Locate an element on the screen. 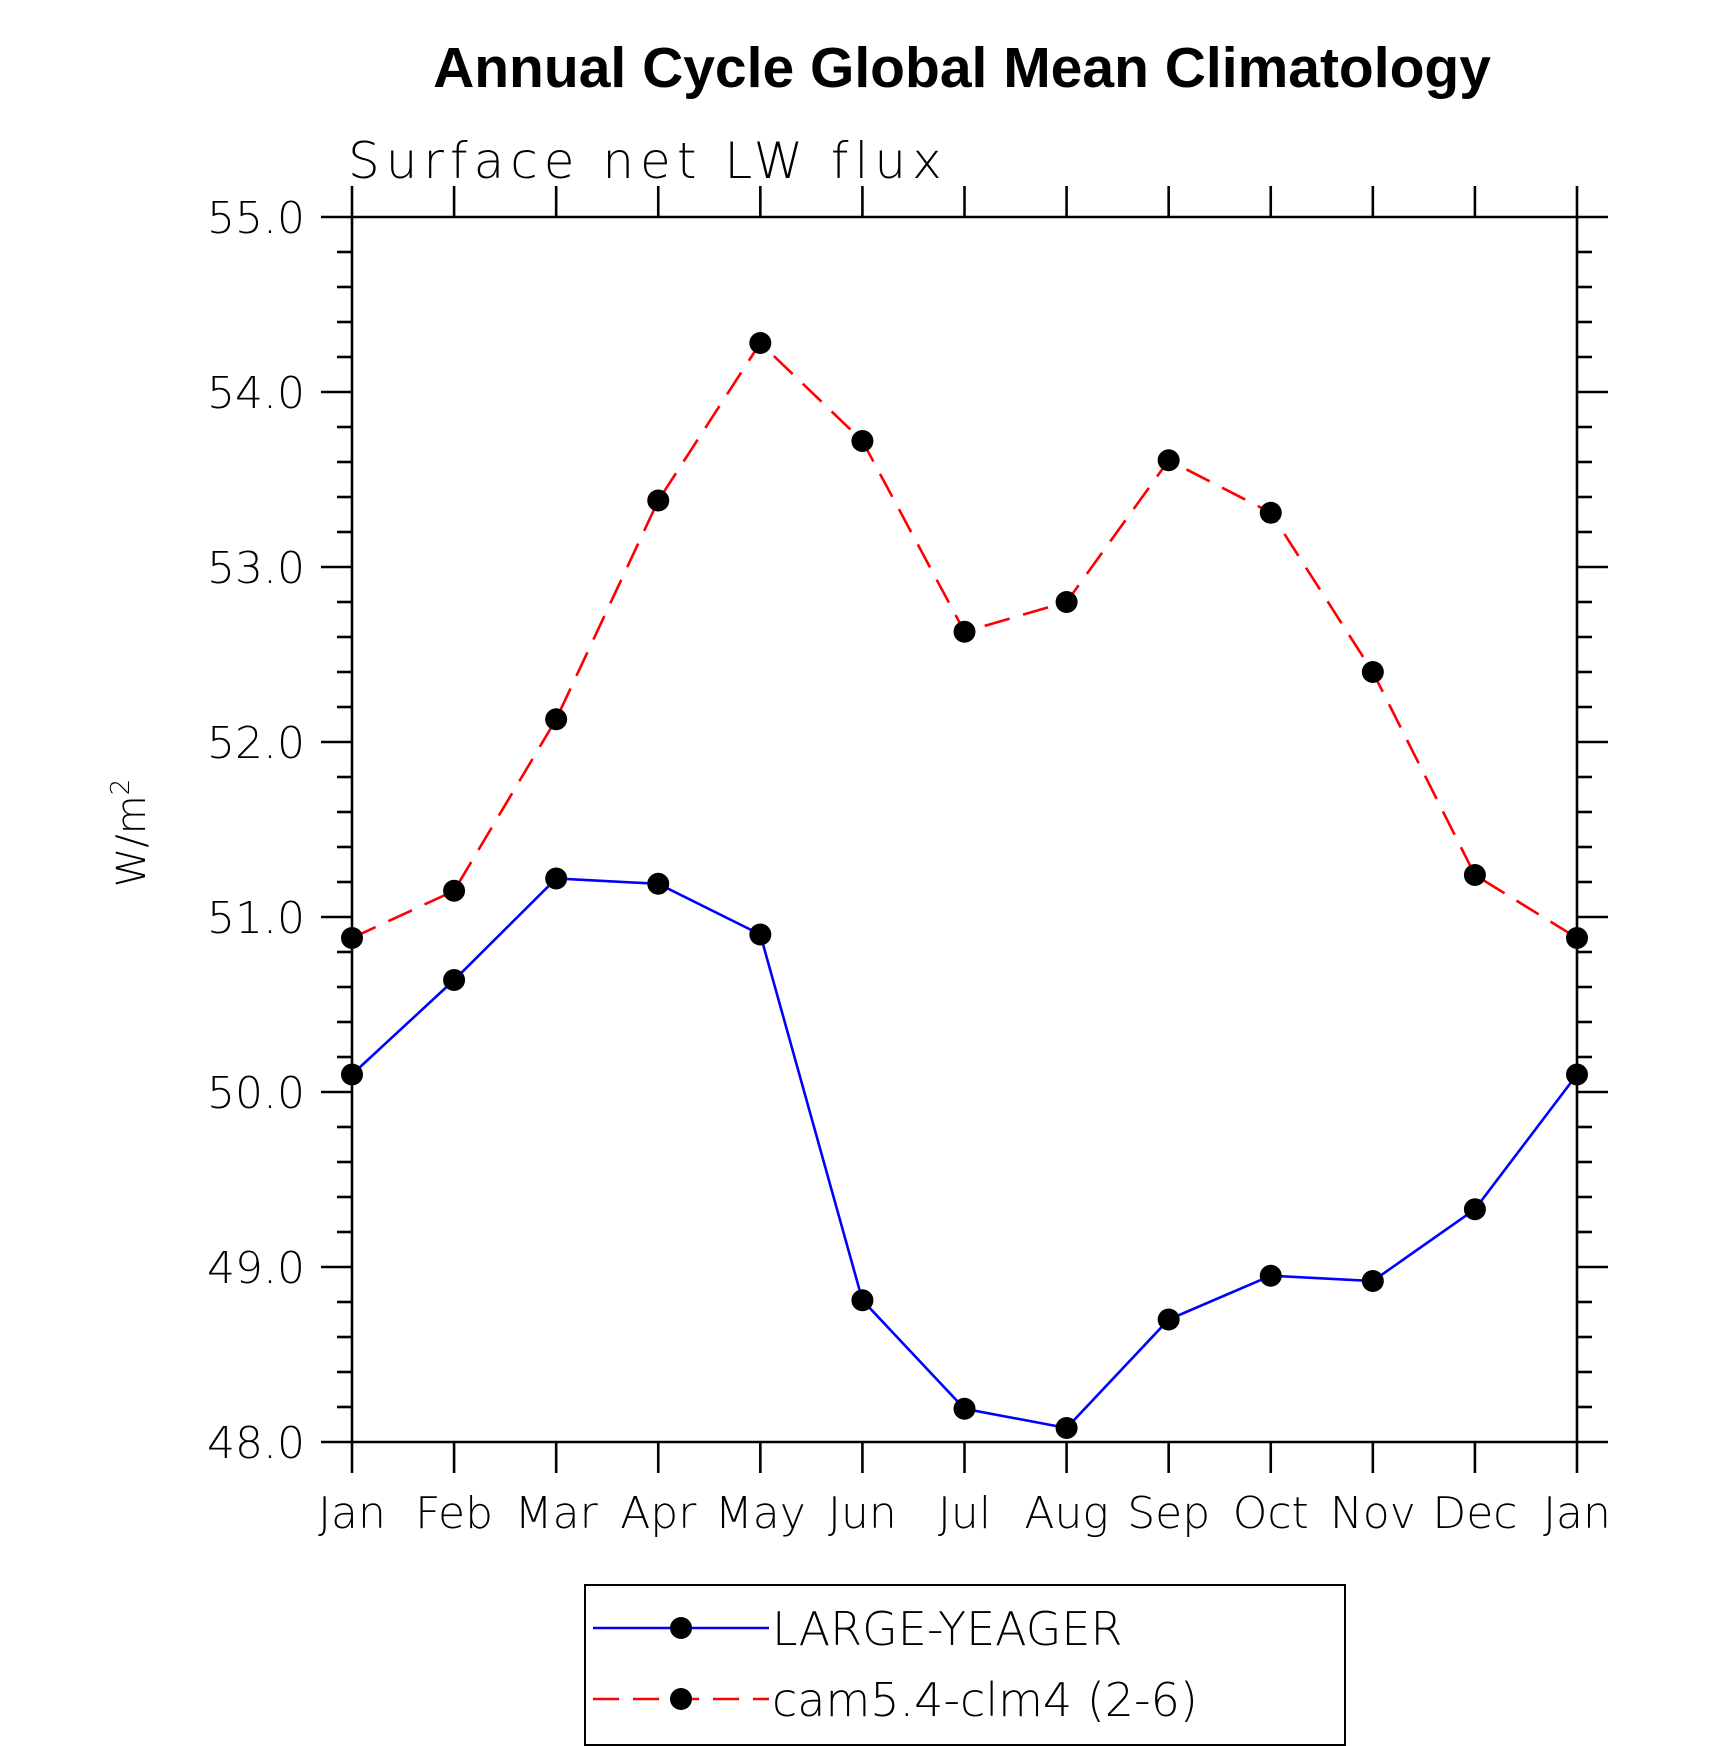  y-tick-label: 49.0 is located at coordinates (256, 1268).